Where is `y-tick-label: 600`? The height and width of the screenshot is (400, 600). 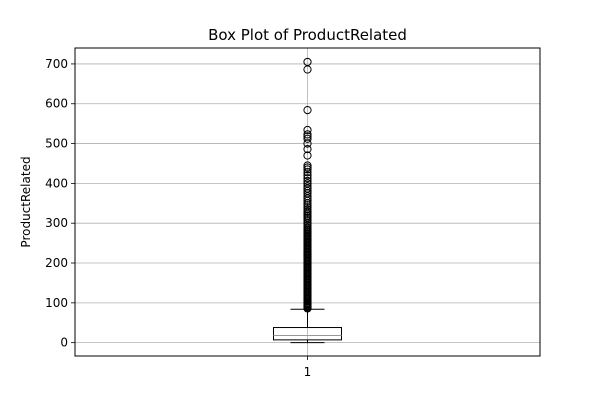
y-tick-label: 600 is located at coordinates (56, 104).